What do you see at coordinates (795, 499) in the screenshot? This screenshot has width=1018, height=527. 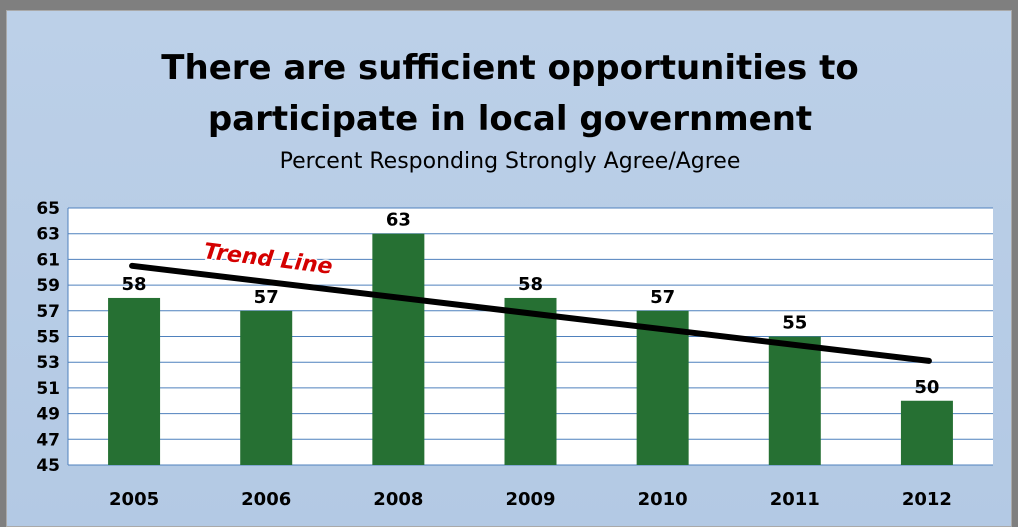 I see `x-tick-label-2011: 2011` at bounding box center [795, 499].